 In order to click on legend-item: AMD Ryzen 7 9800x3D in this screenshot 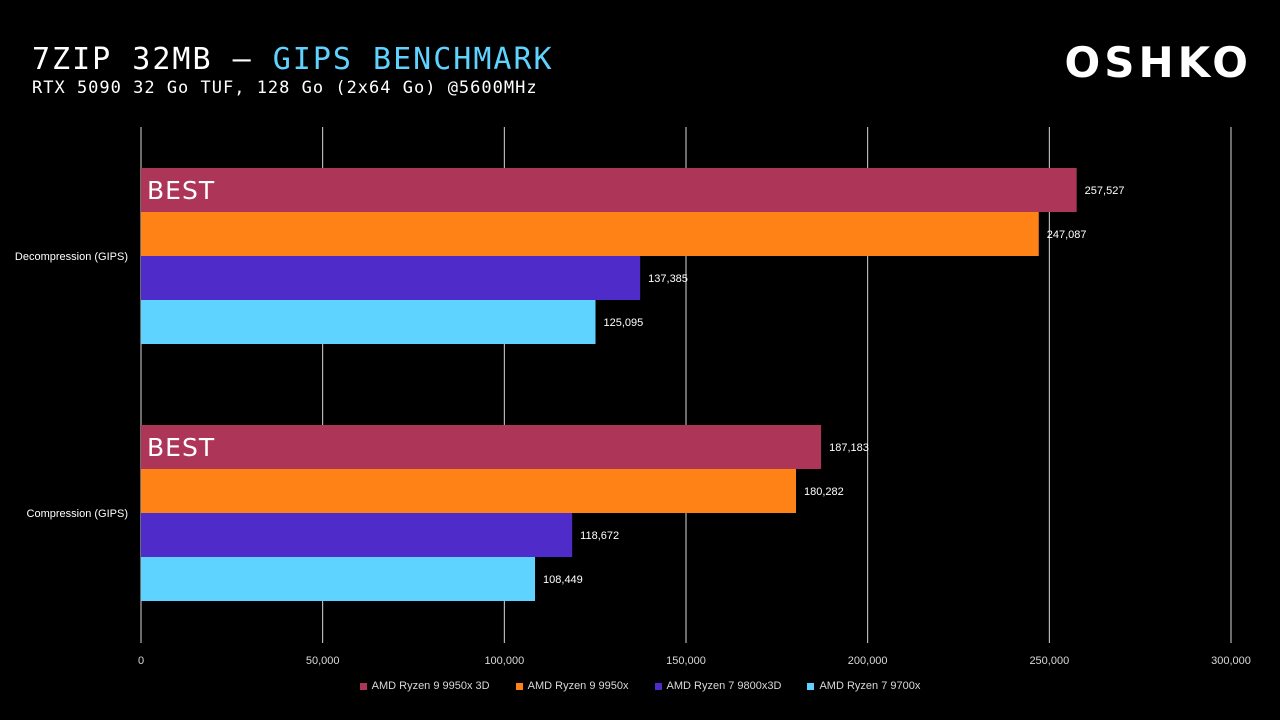, I will do `click(718, 686)`.